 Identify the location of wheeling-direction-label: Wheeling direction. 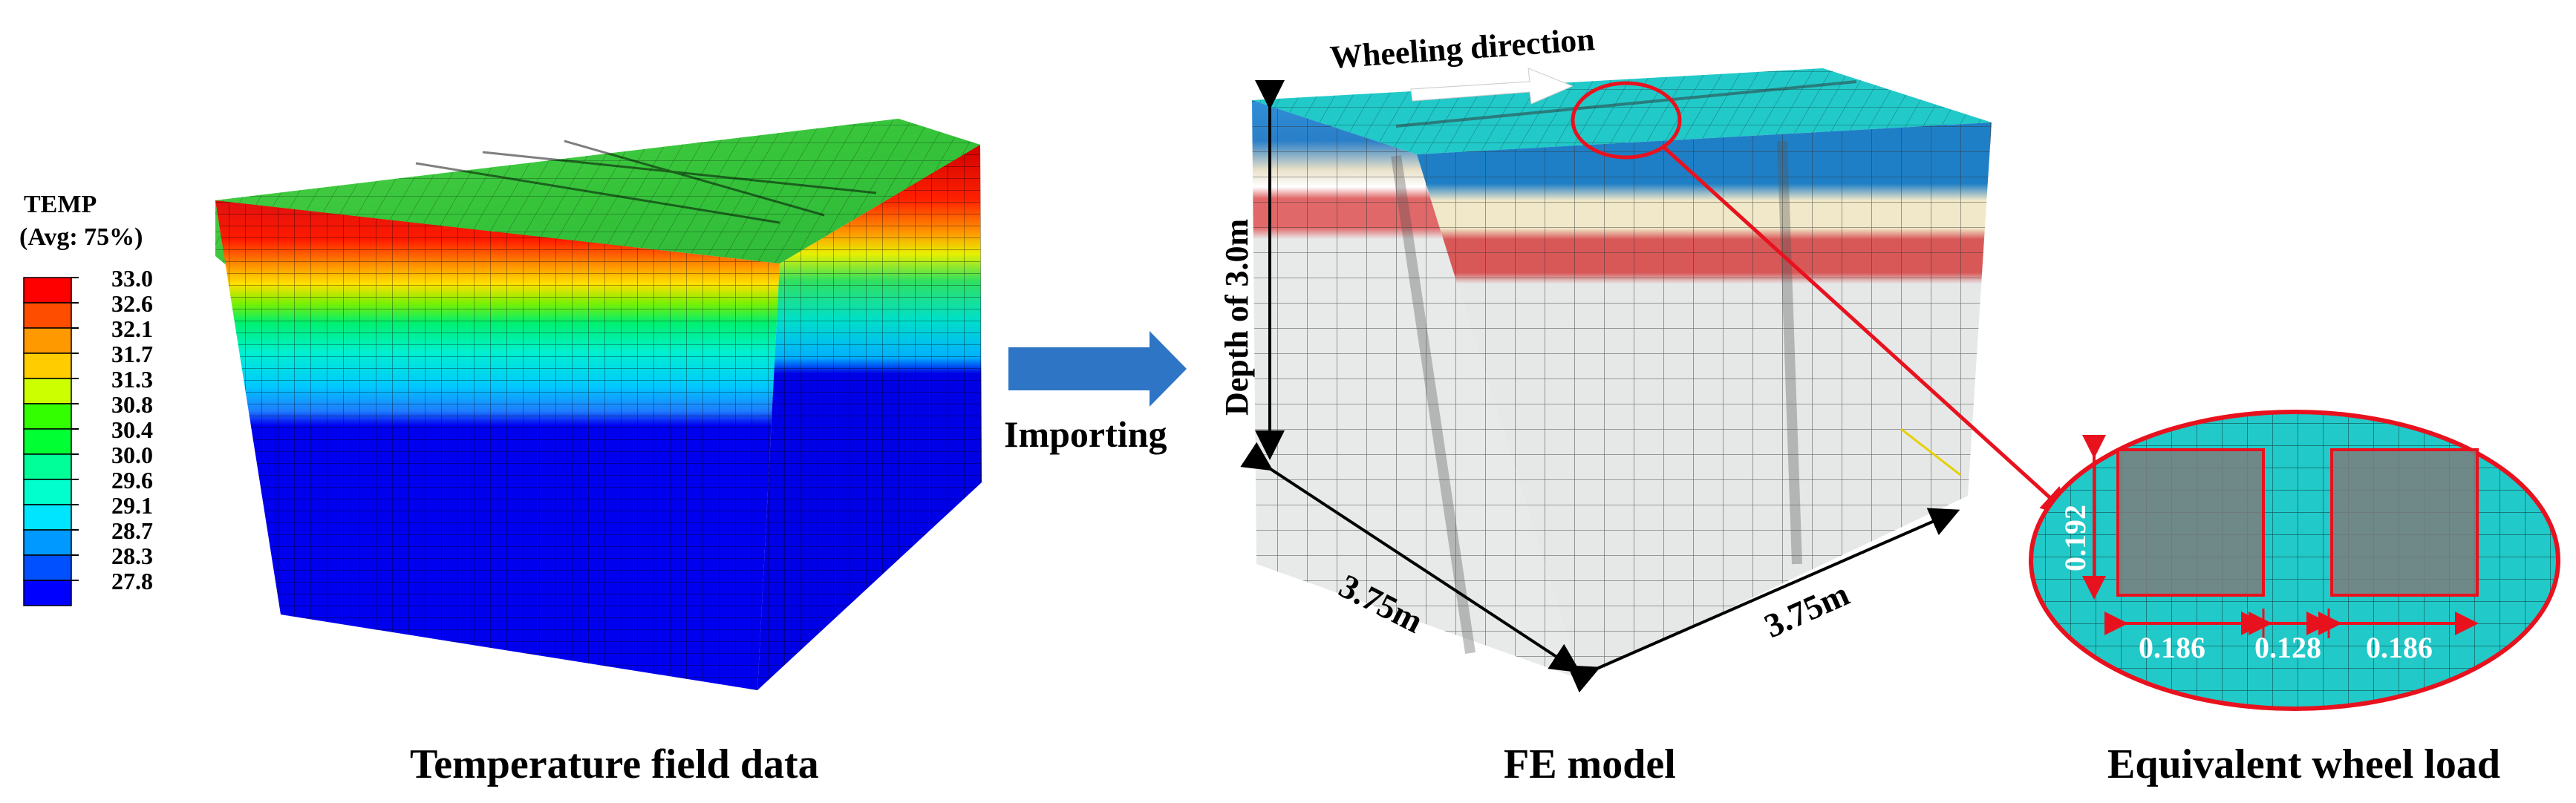
(1462, 49).